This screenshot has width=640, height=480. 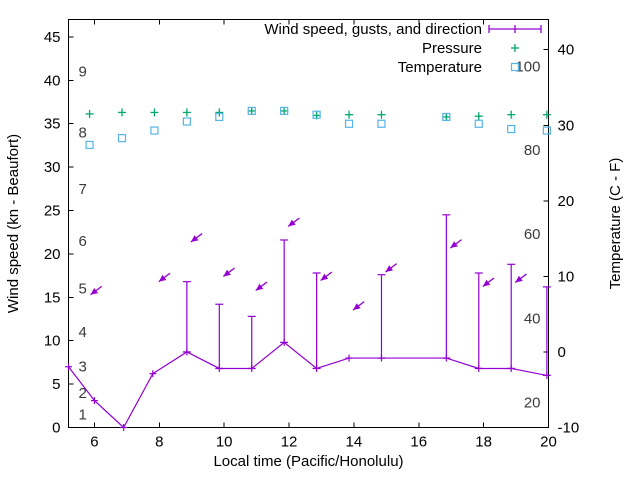 What do you see at coordinates (83, 393) in the screenshot?
I see `beaufort-label: 2` at bounding box center [83, 393].